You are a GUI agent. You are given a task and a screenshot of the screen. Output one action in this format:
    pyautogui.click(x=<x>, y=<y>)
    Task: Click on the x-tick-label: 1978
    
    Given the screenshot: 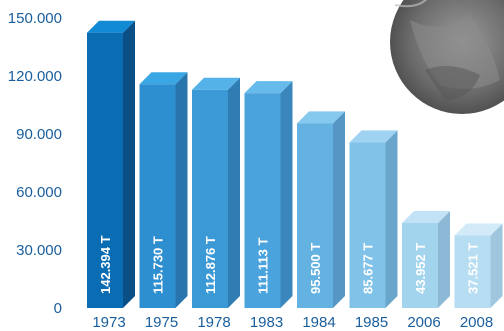 What is the action you would take?
    pyautogui.click(x=213, y=322)
    